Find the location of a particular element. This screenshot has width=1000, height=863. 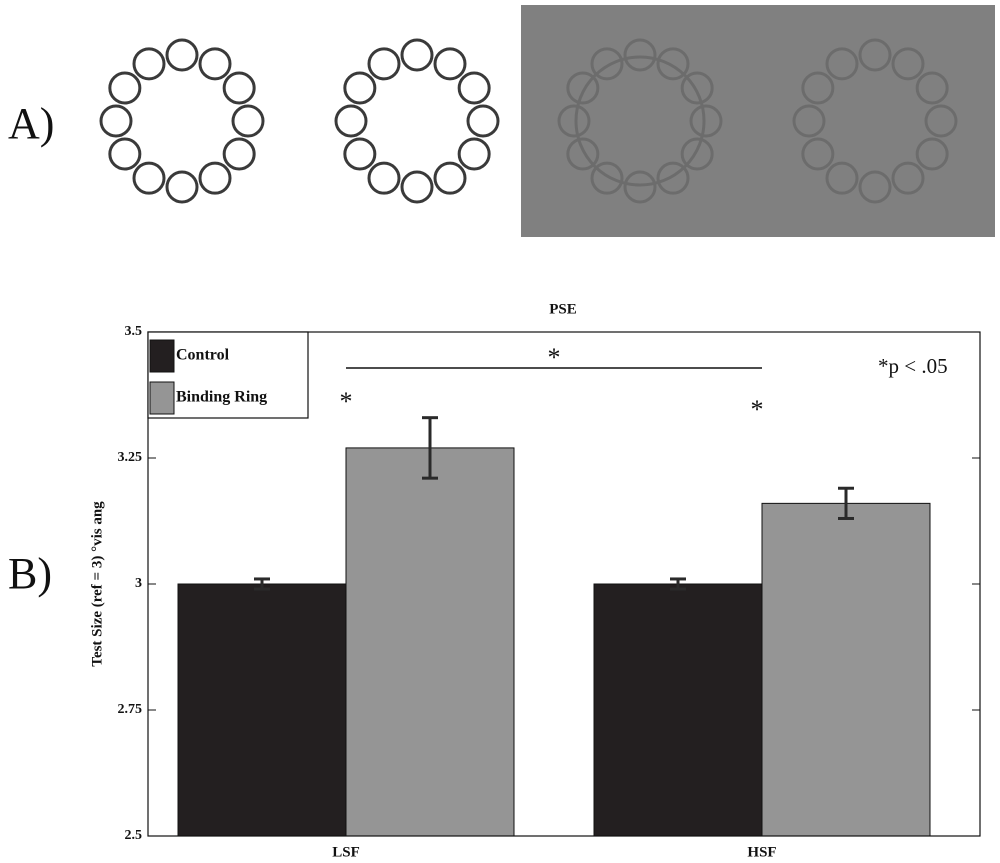

y-axis-label: Test Size (ref = 3) °vis ang is located at coordinates (97, 584).